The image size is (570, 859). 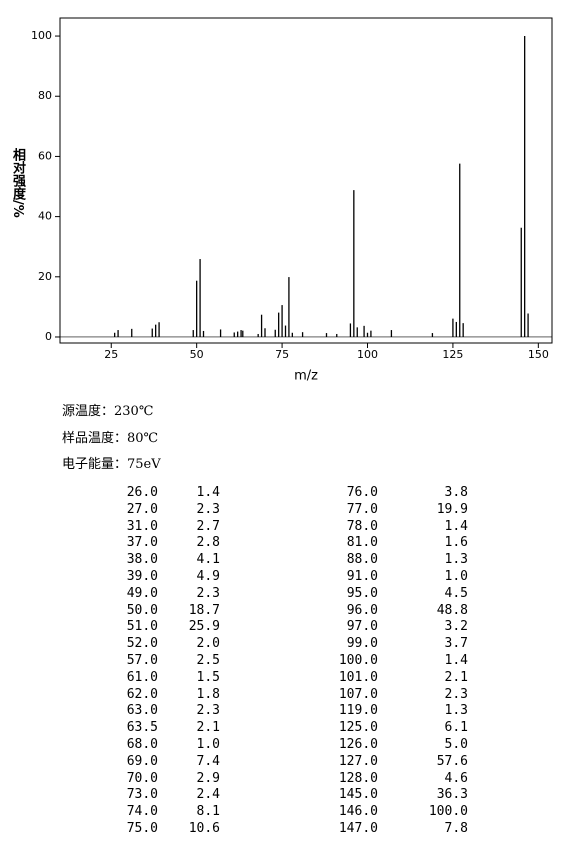 I want to click on table-cell: 2.9, so click(x=208, y=778).